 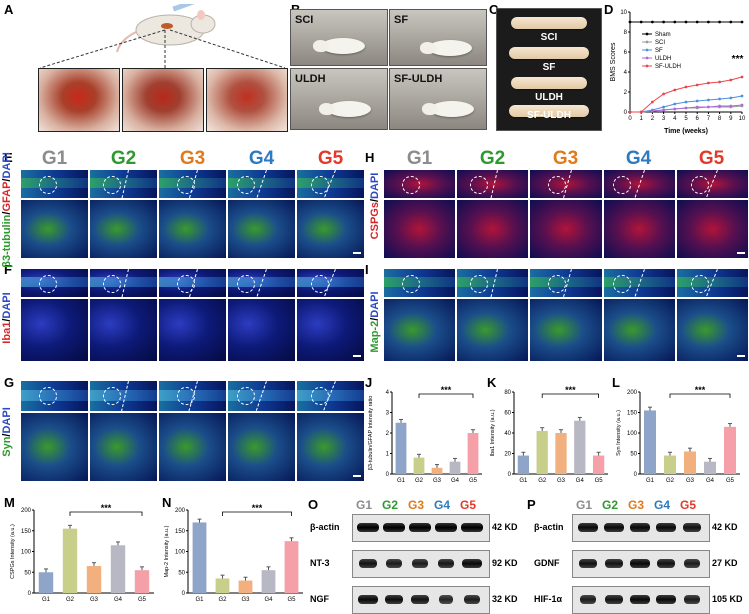 What do you see at coordinates (725, 527) in the screenshot?
I see `blot-p-kd-0: 42 KD` at bounding box center [725, 527].